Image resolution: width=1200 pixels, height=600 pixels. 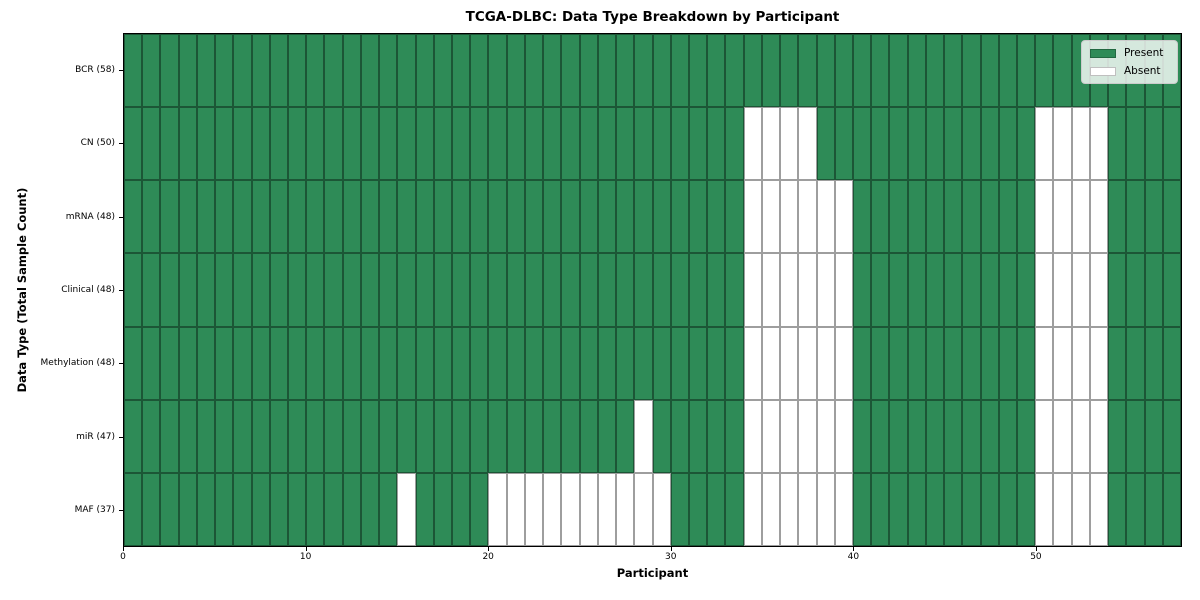 I want to click on legend-swatch-present, so click(x=1103, y=53).